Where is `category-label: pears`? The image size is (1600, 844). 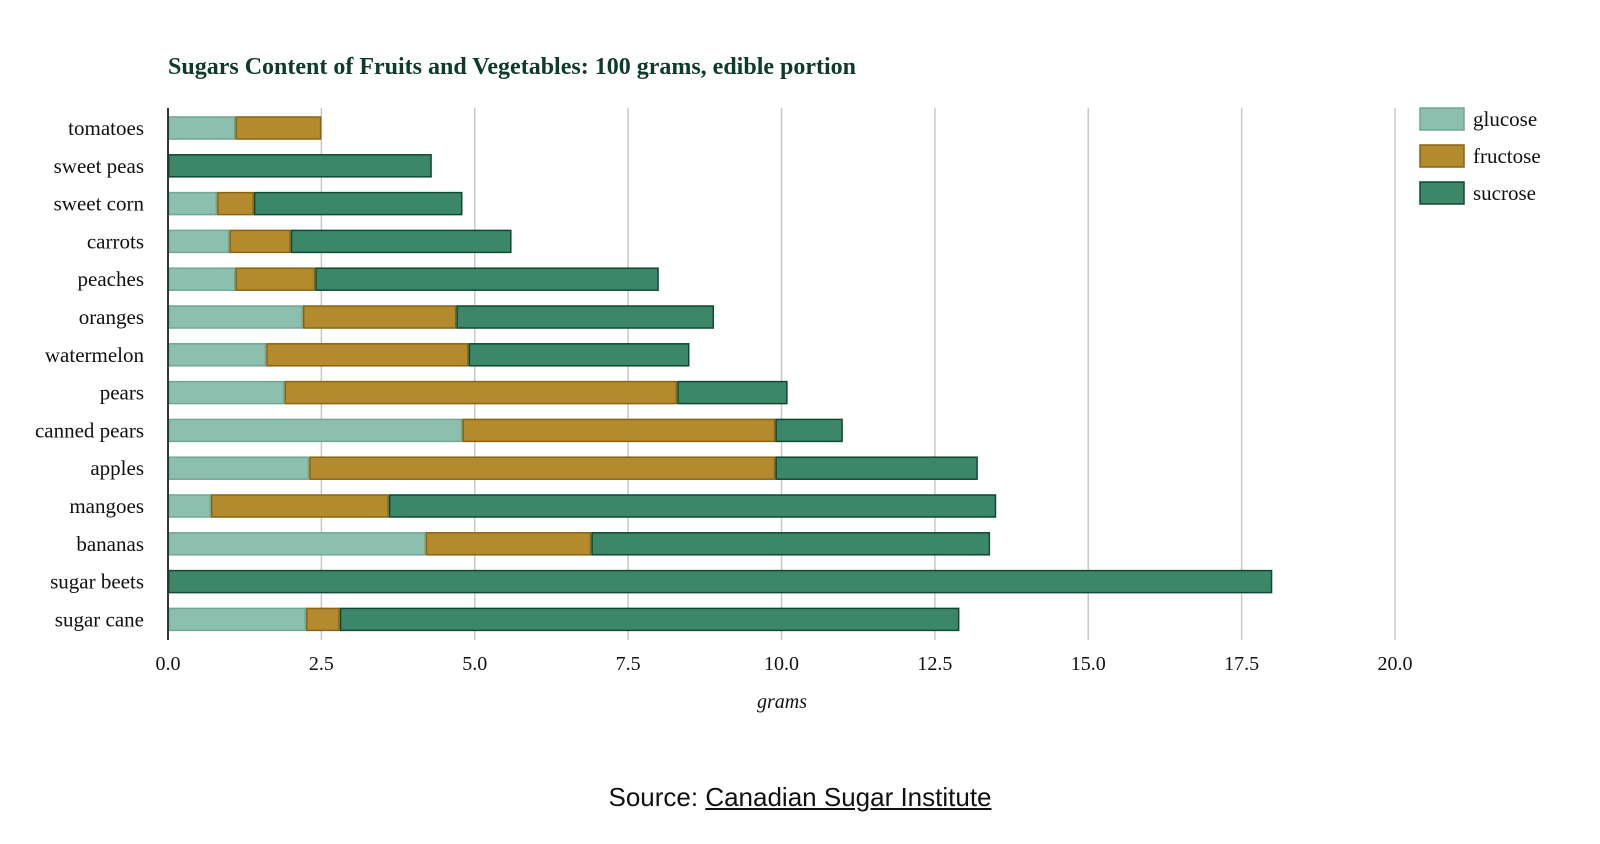
category-label: pears is located at coordinates (122, 393).